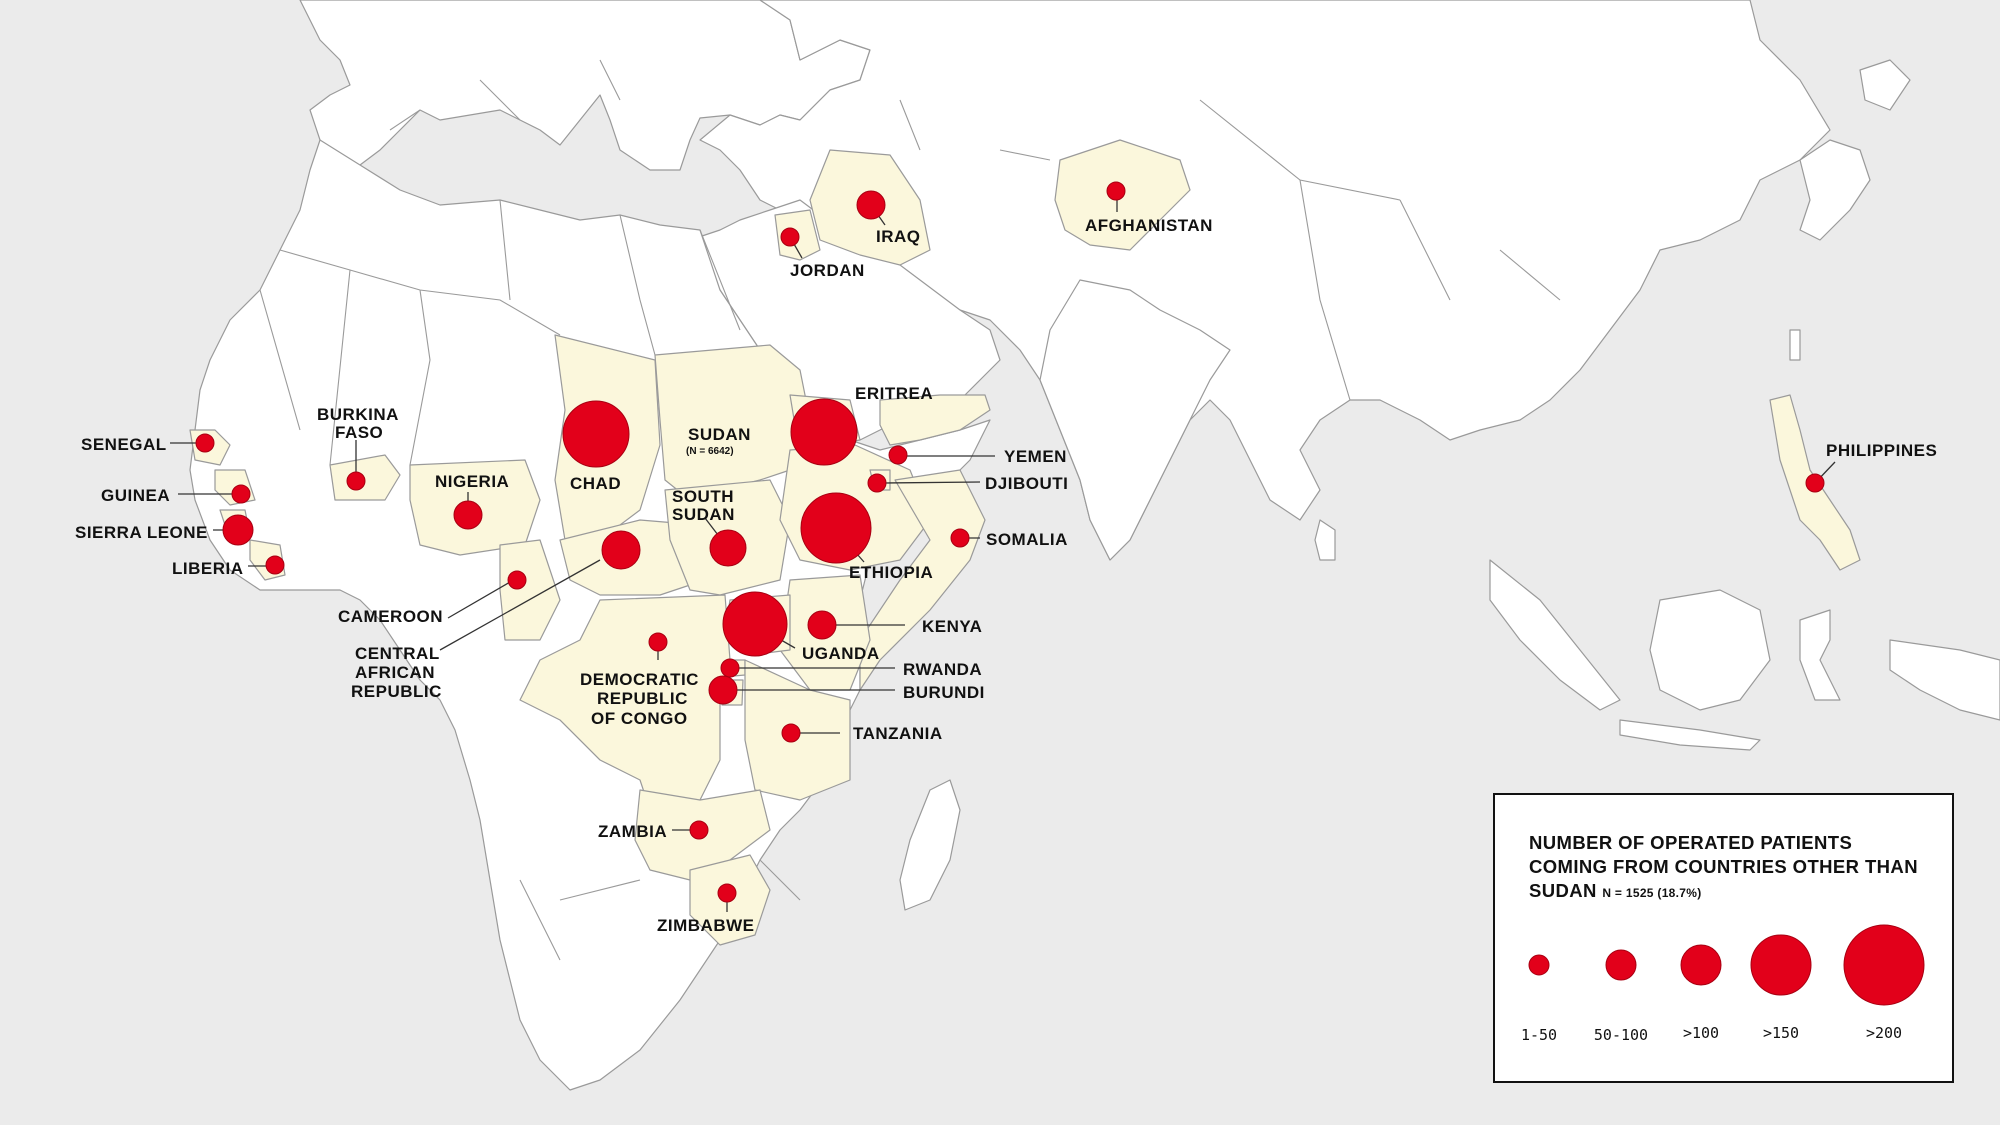 The height and width of the screenshot is (1125, 2000). What do you see at coordinates (723, 690) in the screenshot?
I see `marker-burundi` at bounding box center [723, 690].